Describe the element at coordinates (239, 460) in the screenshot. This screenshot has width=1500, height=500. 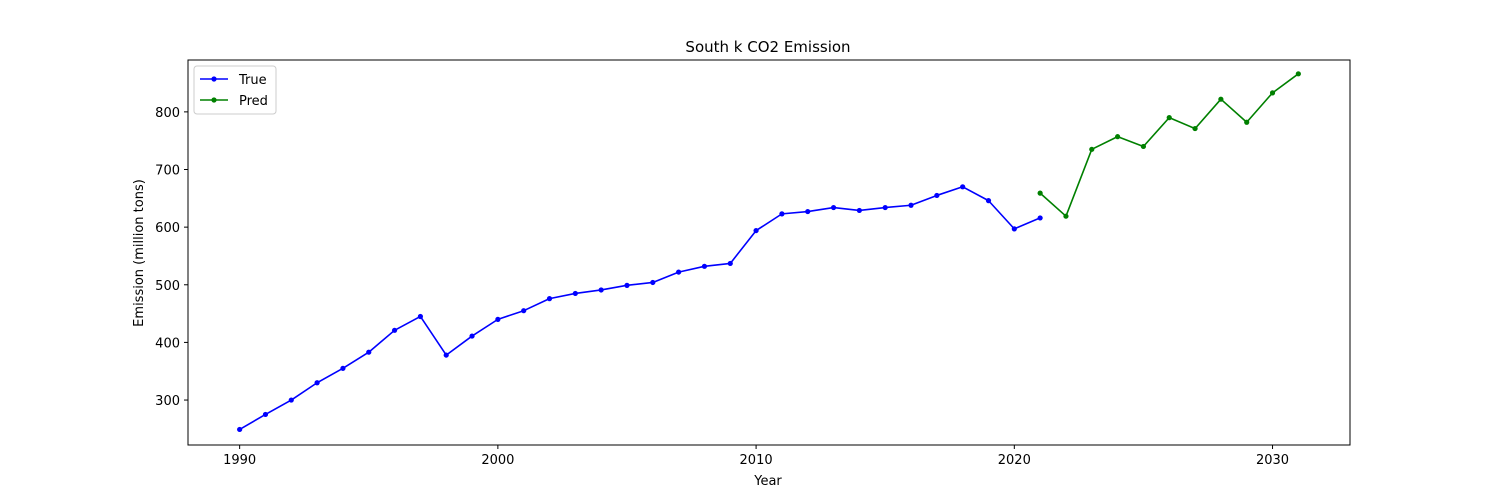
I see `x-tick-label: 1990` at that location.